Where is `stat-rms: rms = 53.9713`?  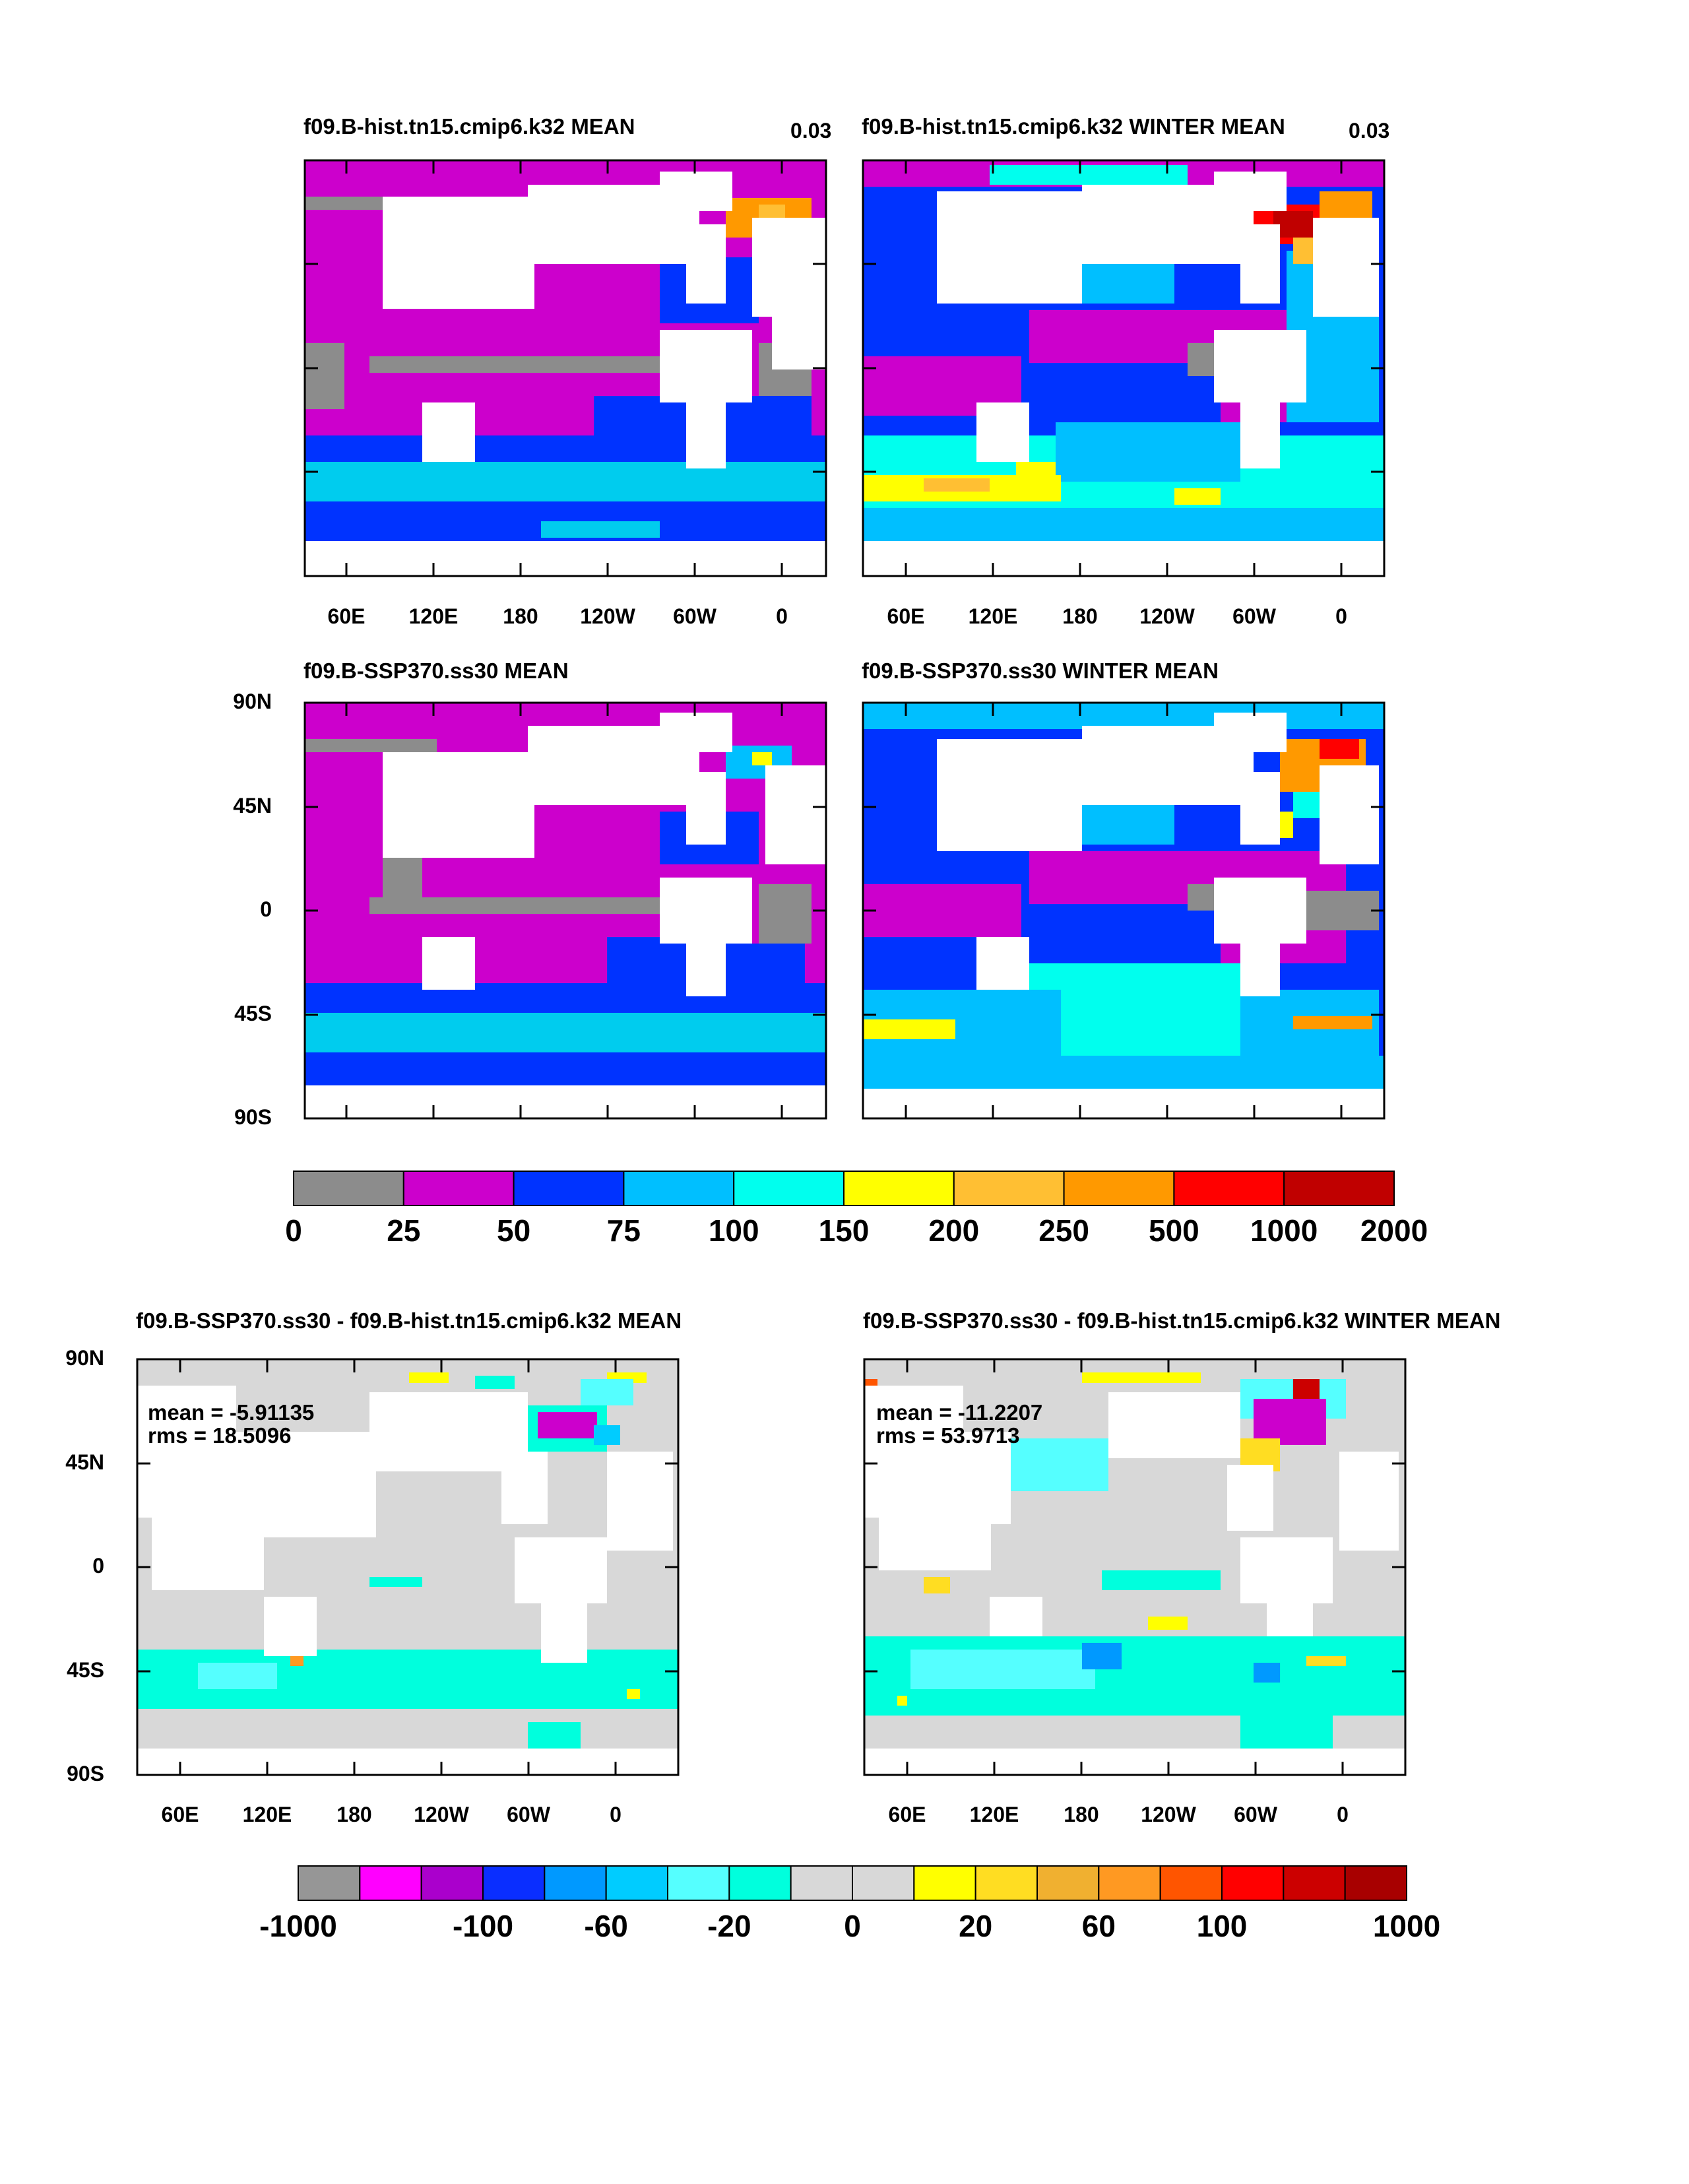
stat-rms: rms = 53.9713 is located at coordinates (948, 1435).